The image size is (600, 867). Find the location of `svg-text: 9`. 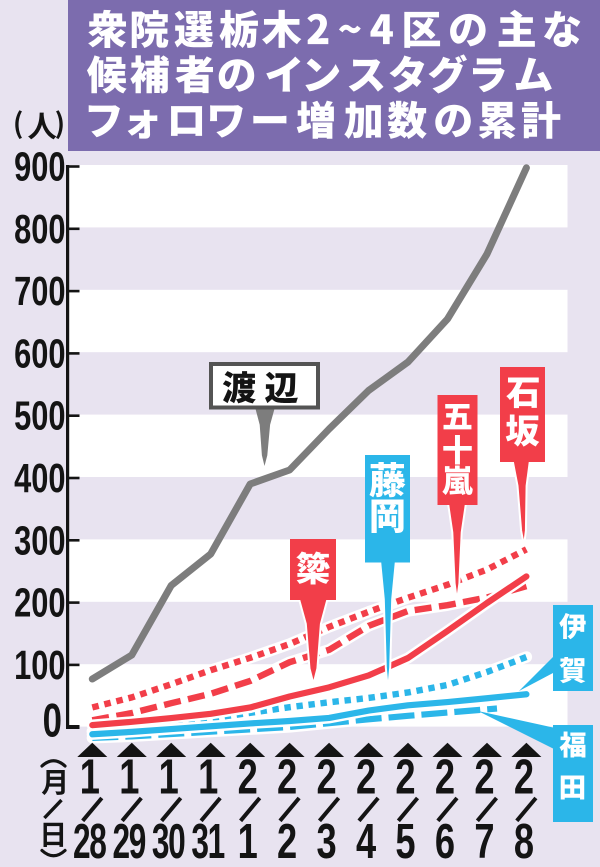

svg-text: 9 is located at coordinates (138, 840).